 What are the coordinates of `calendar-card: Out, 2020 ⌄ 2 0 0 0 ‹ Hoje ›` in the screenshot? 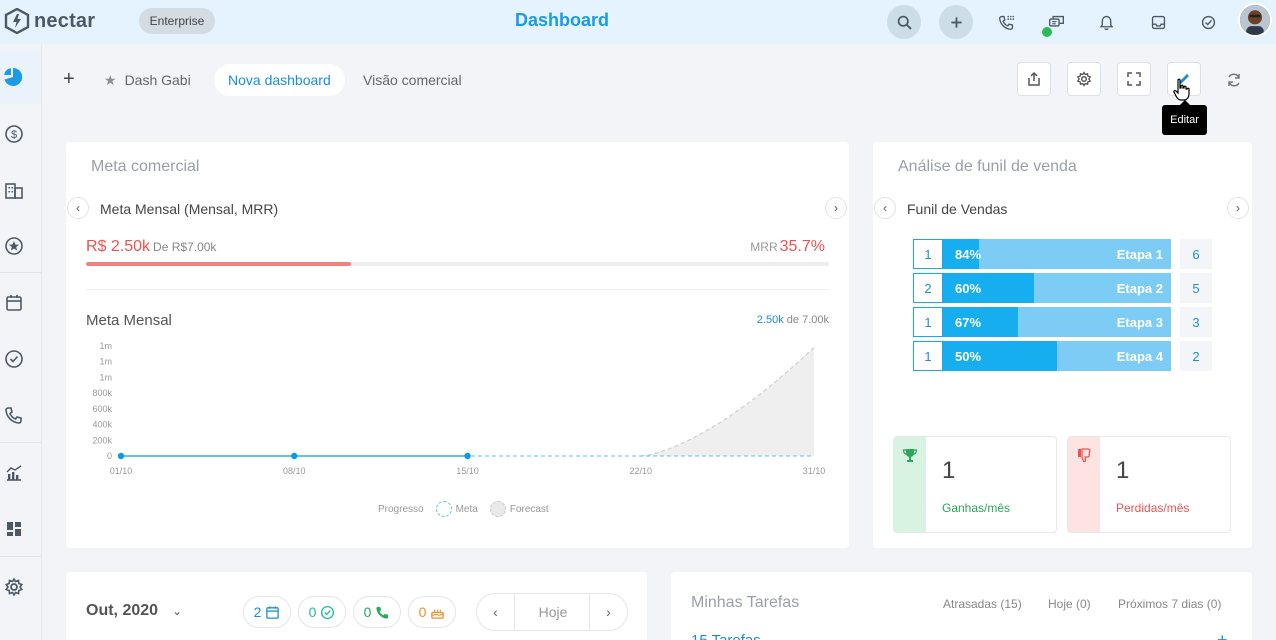 It's located at (356, 606).